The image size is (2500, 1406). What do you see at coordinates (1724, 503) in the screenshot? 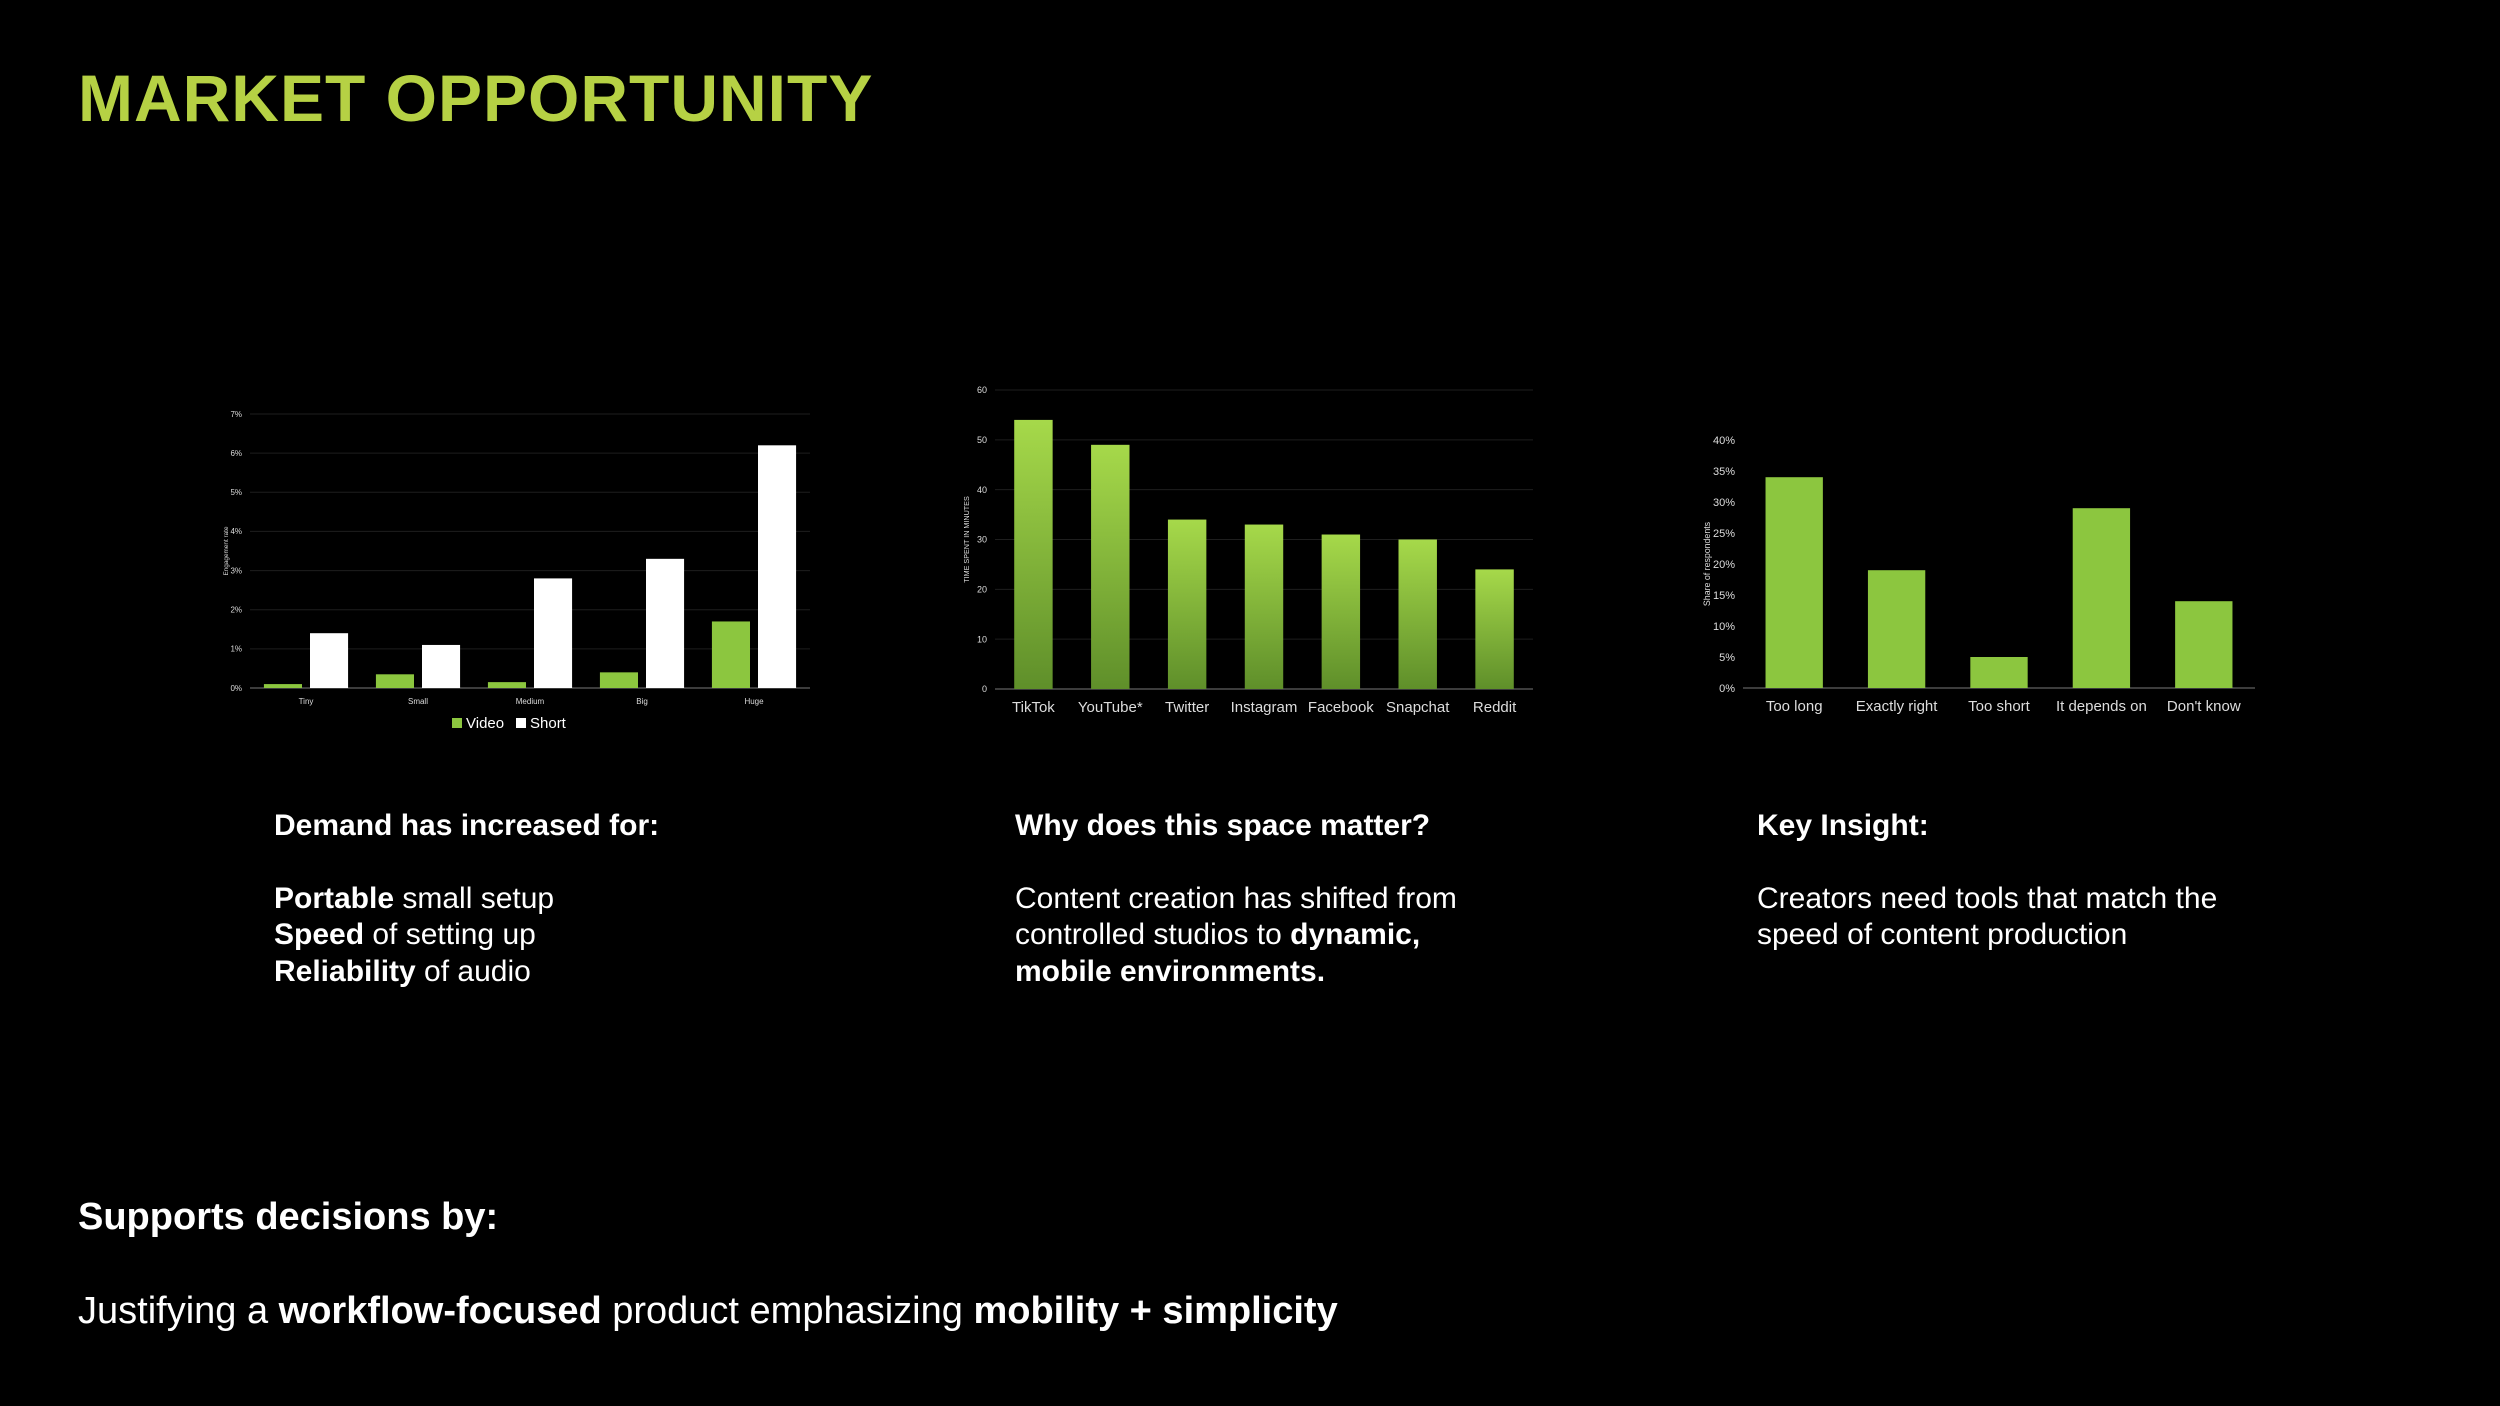
I see `y-tick-label: 30%` at bounding box center [1724, 503].